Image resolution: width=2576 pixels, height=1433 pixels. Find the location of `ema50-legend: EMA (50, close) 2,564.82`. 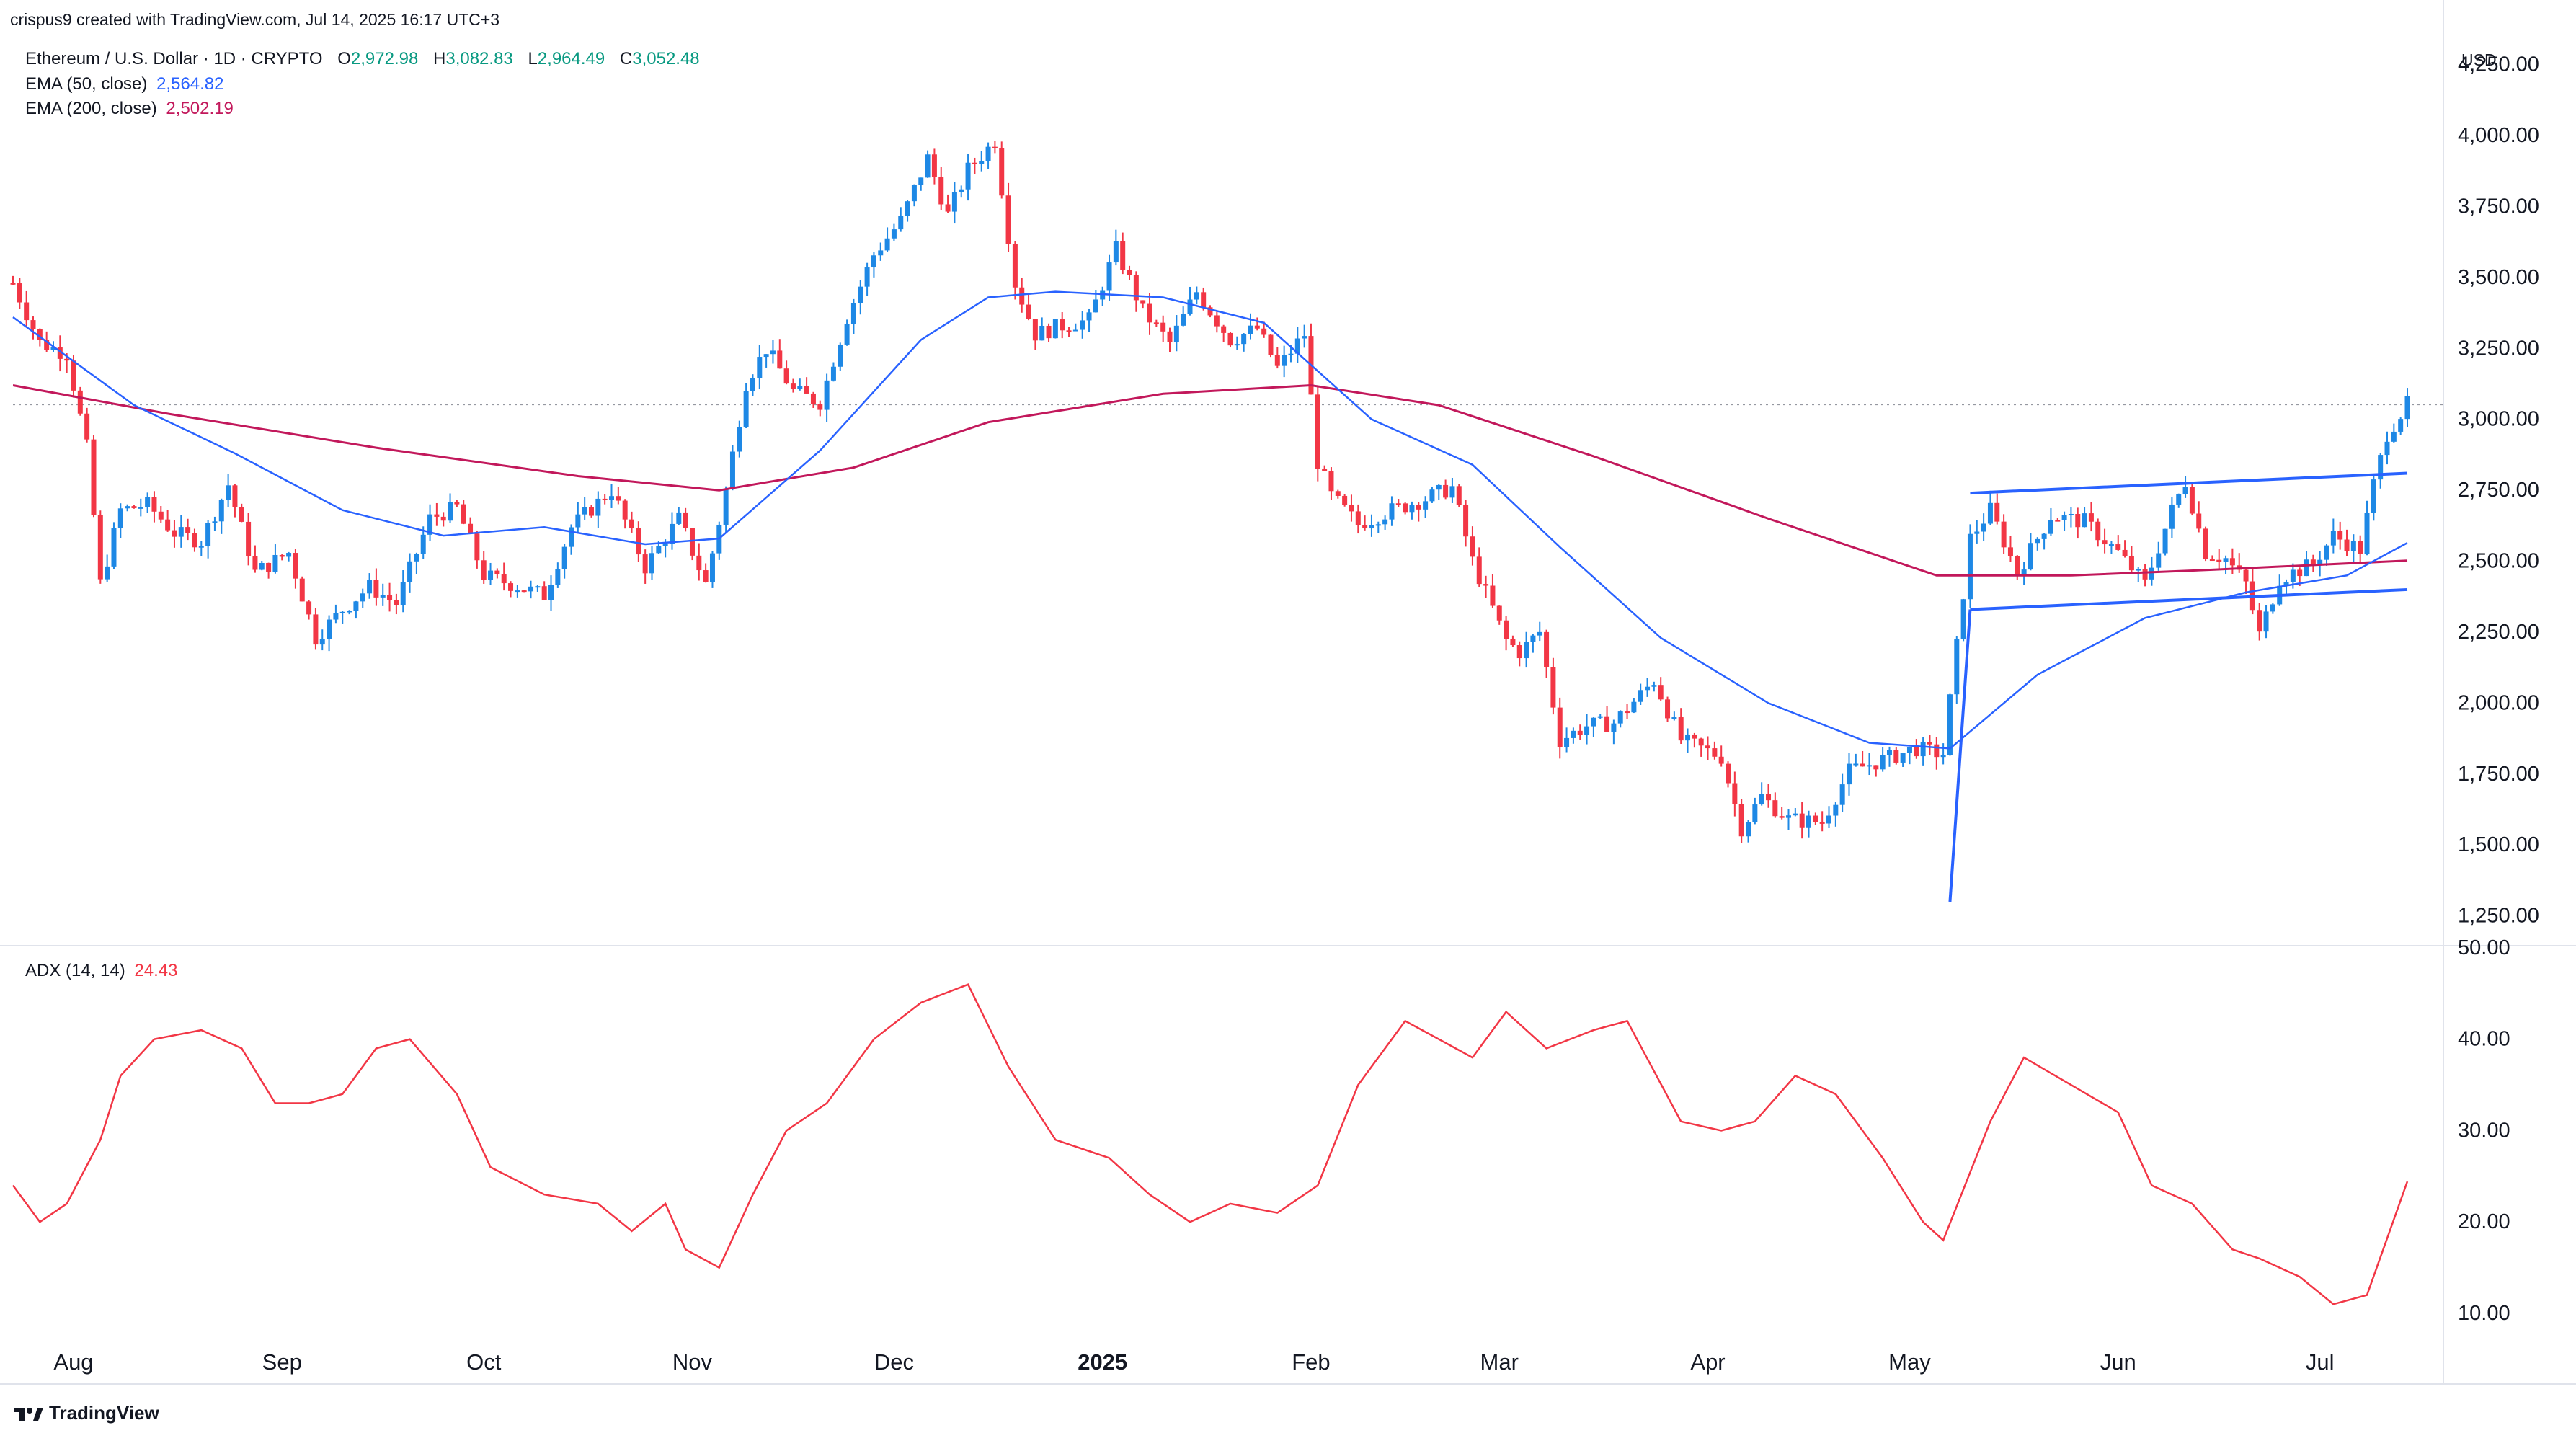

ema50-legend: EMA (50, close) 2,564.82 is located at coordinates (124, 84).